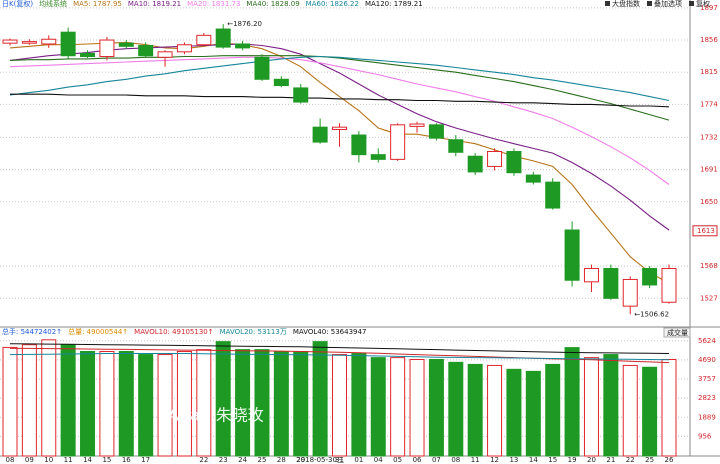 Image resolution: width=720 pixels, height=464 pixels. I want to click on legend-entry: MA5: 1787.95, so click(97, 4).